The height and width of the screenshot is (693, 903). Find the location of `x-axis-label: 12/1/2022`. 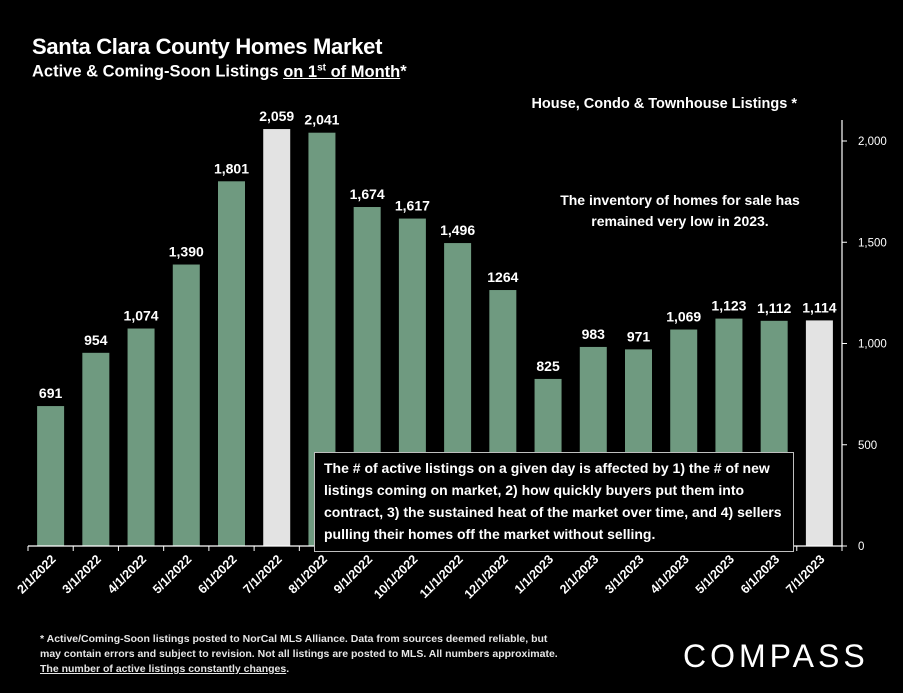

x-axis-label: 12/1/2022 is located at coordinates (486, 576).